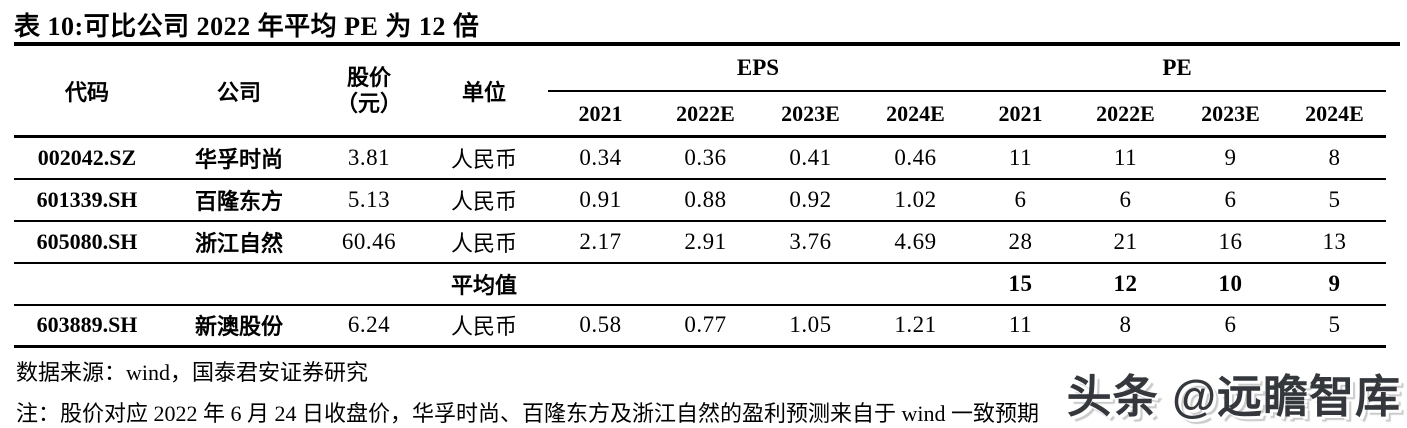 This screenshot has width=1407, height=428. What do you see at coordinates (600, 114) in the screenshot?
I see `col-header-eps-2021: 2021` at bounding box center [600, 114].